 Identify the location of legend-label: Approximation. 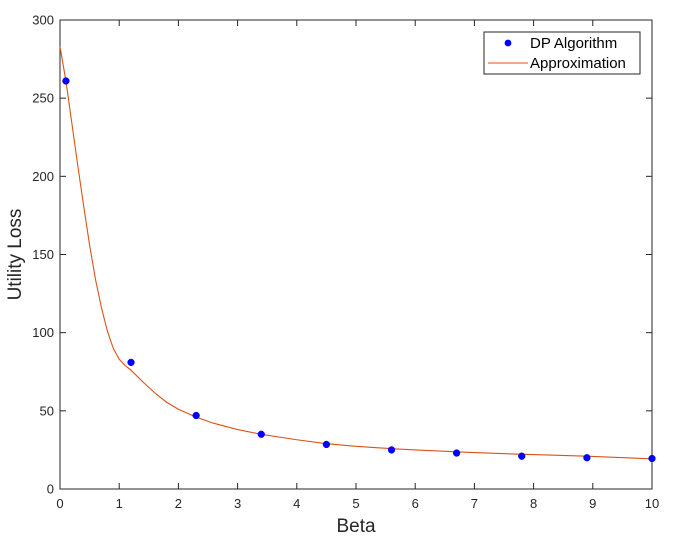
(578, 63).